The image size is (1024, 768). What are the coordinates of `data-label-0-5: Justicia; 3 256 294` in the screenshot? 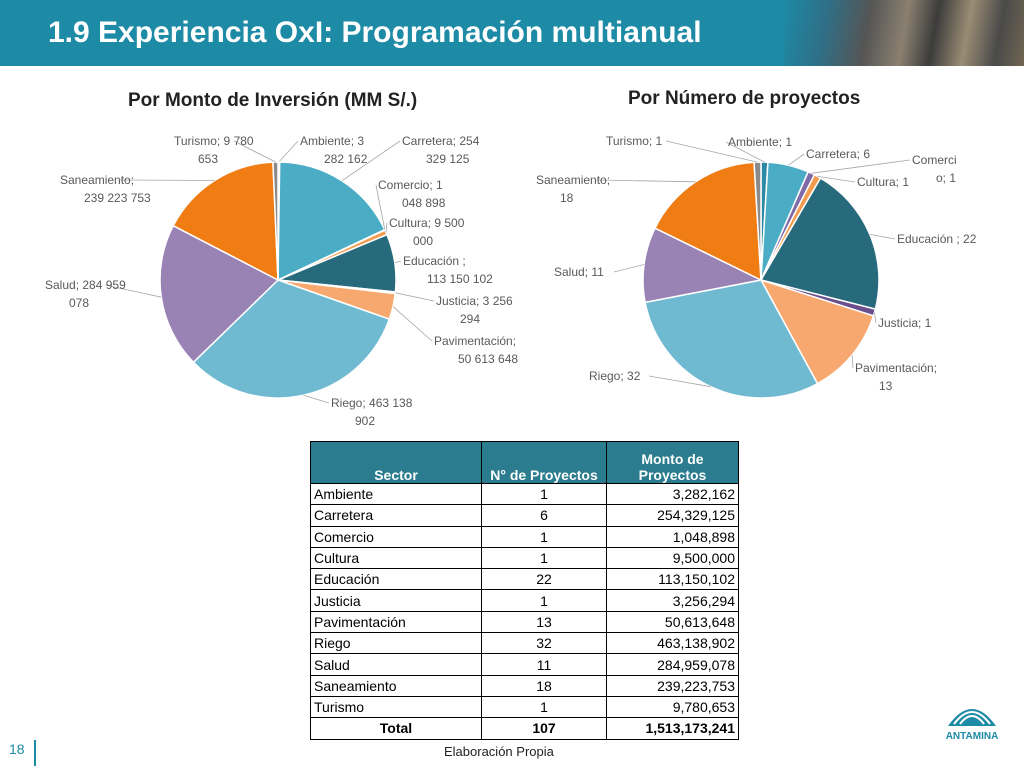 It's located at (474, 310).